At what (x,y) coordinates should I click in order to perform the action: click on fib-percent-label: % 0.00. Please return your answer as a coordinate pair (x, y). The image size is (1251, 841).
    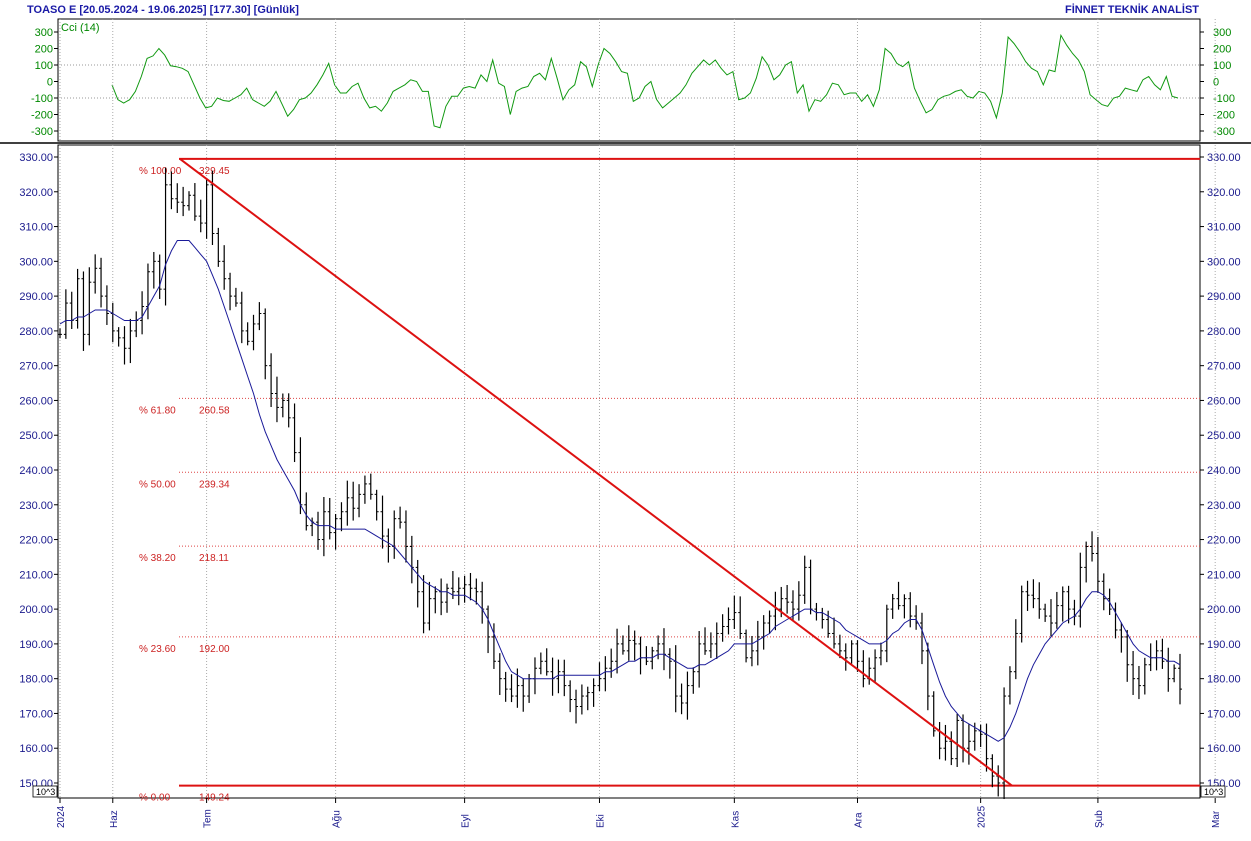
    Looking at the image, I should click on (155, 798).